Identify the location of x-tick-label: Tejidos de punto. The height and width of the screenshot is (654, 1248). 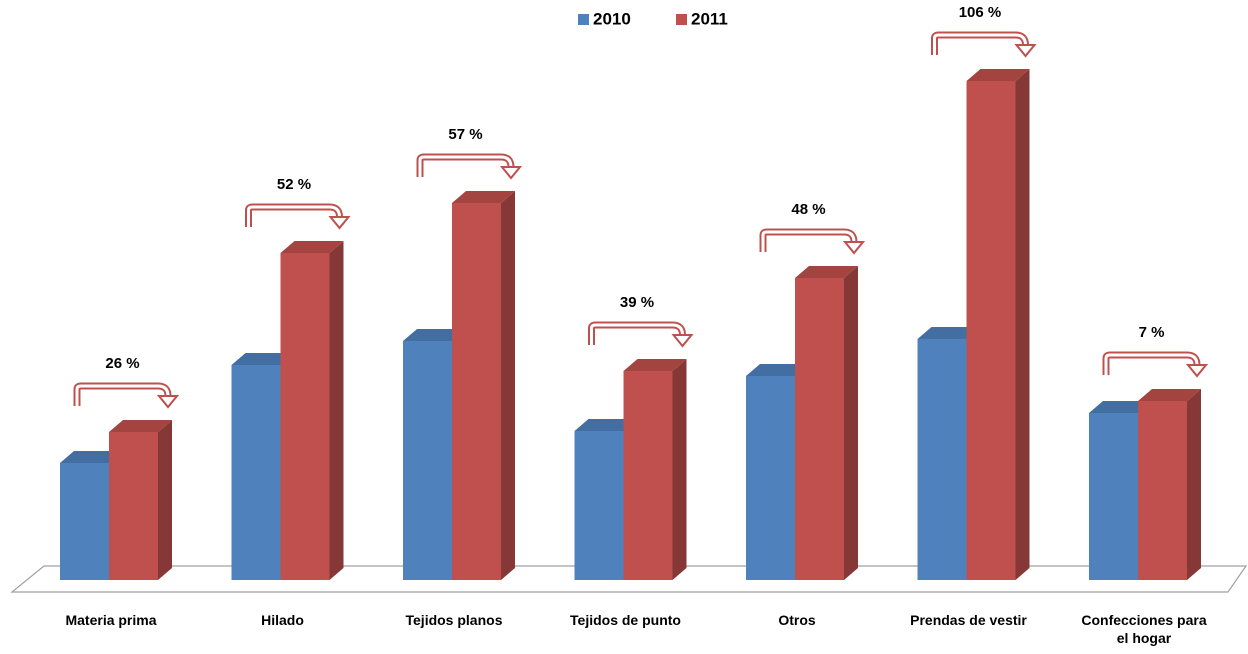
(625, 620).